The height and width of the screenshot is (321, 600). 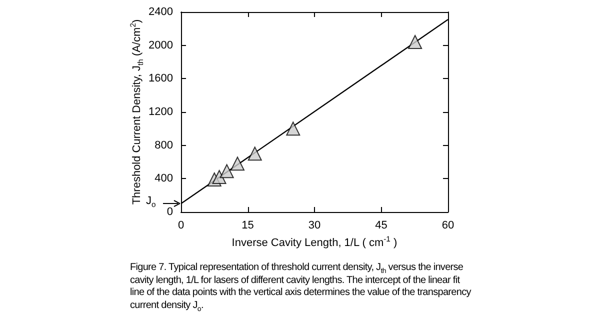 I want to click on y-tick-label: 1200, so click(x=160, y=112).